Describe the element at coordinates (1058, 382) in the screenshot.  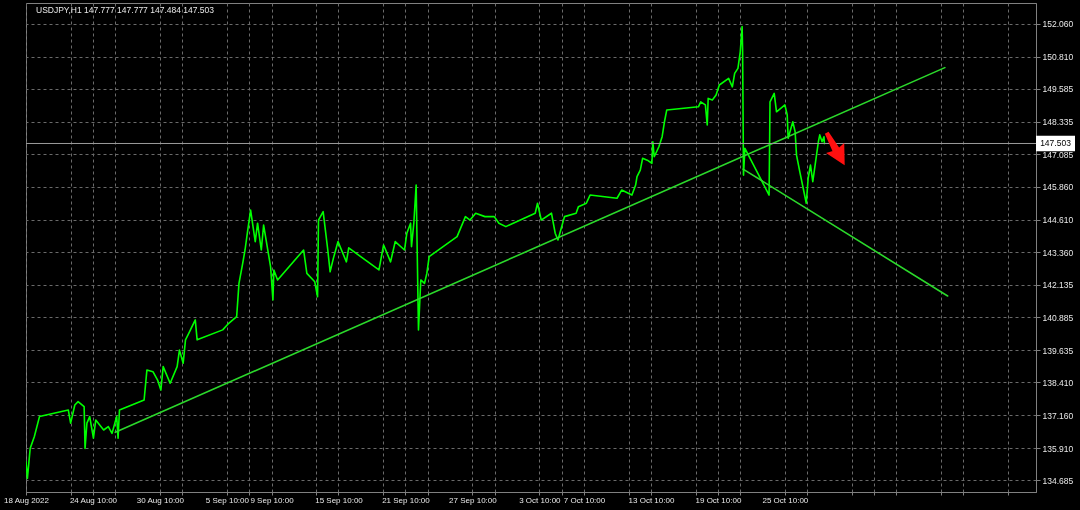
I see `y-tick-label: 138.410` at that location.